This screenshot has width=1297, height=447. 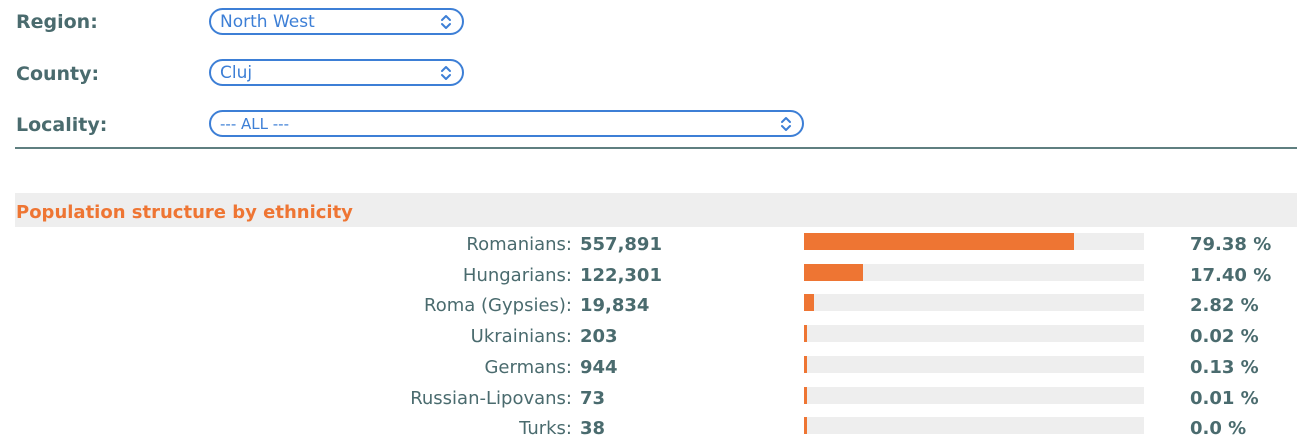 What do you see at coordinates (528, 367) in the screenshot?
I see `ethnicity-label: Germans:` at bounding box center [528, 367].